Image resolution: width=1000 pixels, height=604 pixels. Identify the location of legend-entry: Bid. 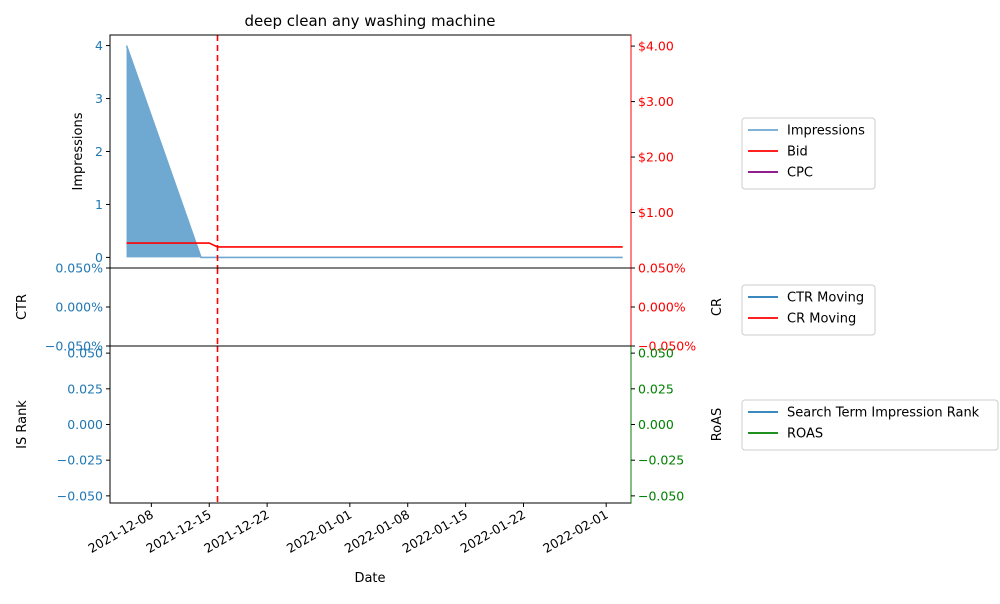
(797, 152).